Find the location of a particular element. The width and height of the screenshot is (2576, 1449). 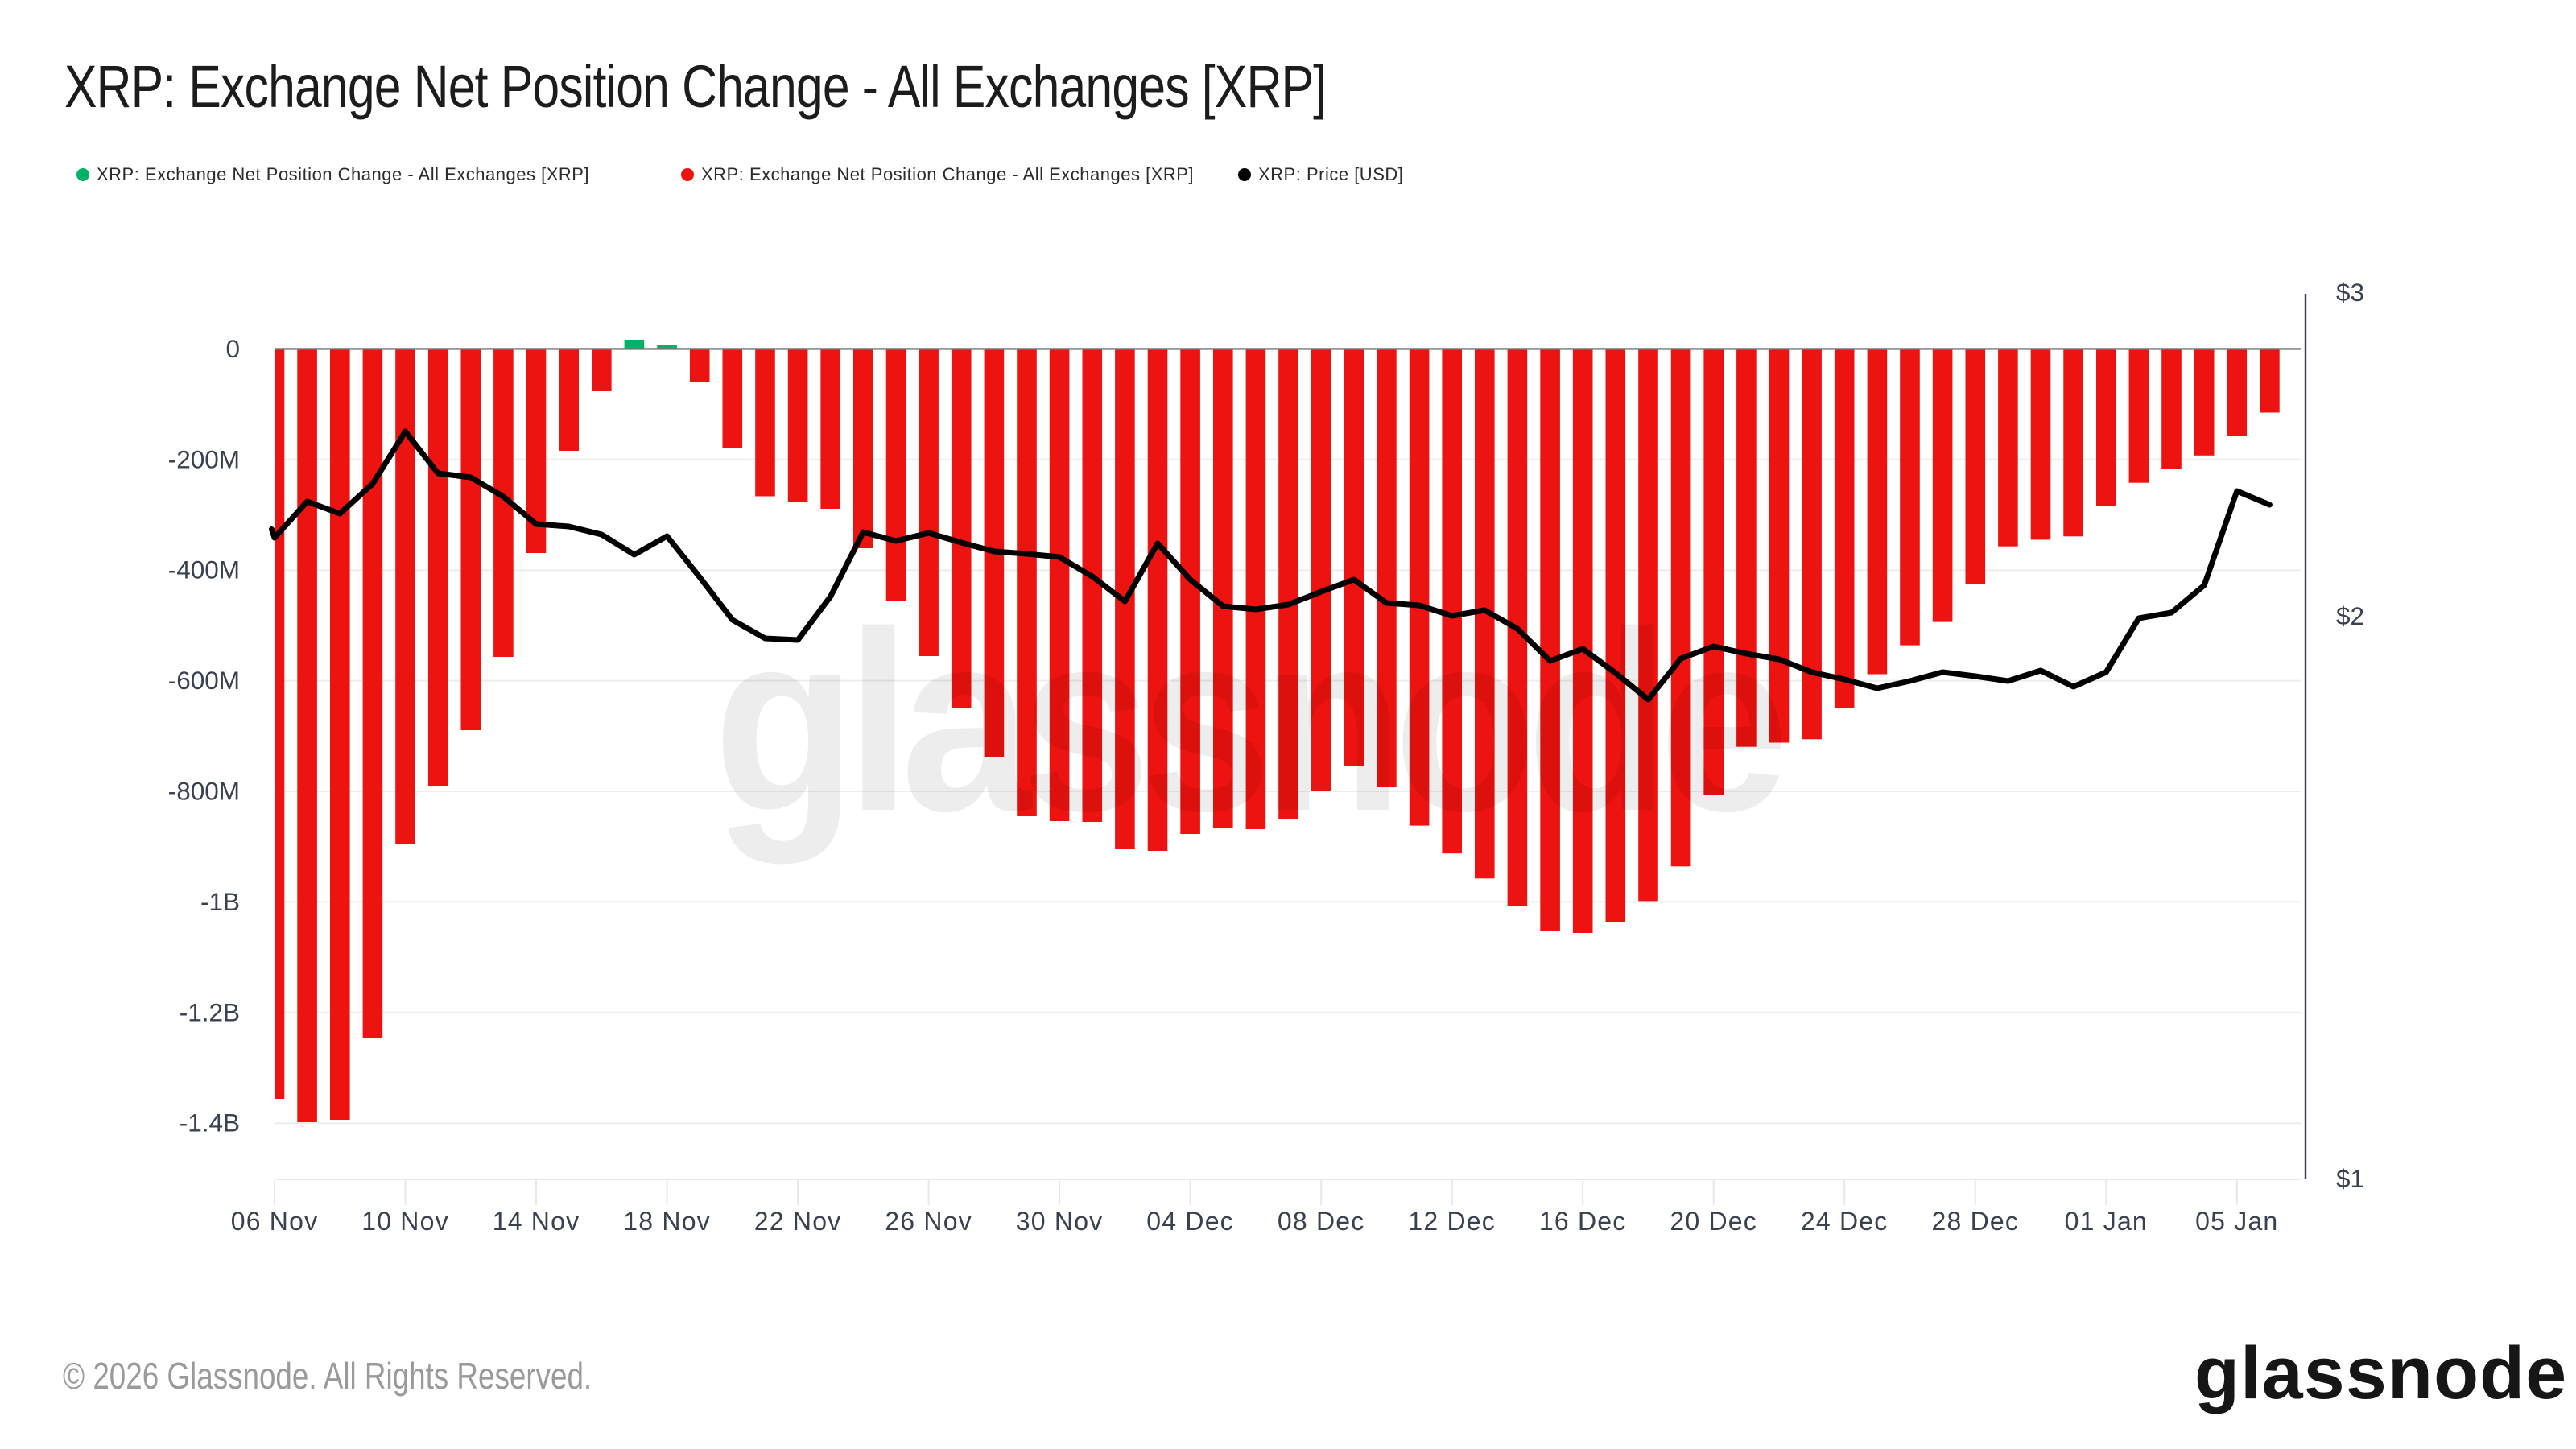

svg-text: 16 Dec is located at coordinates (1583, 1221).